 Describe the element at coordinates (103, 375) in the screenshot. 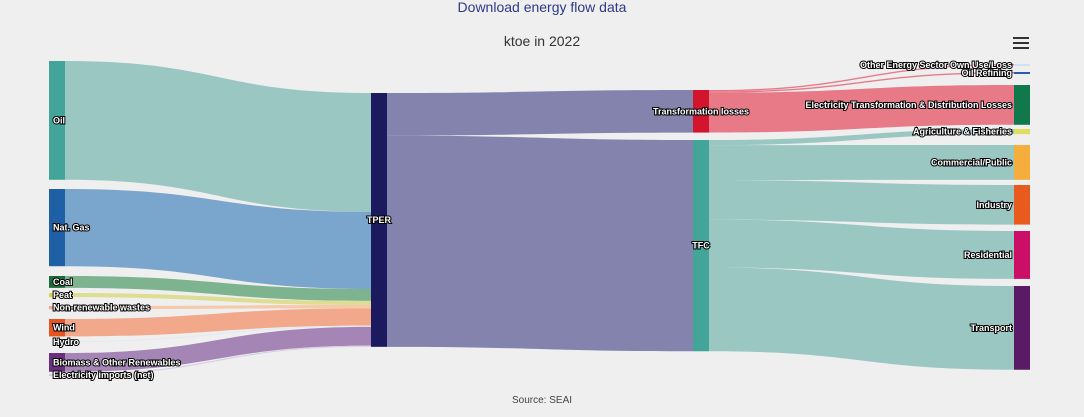

I see `node-label-imp: Electricity imports (net)` at that location.